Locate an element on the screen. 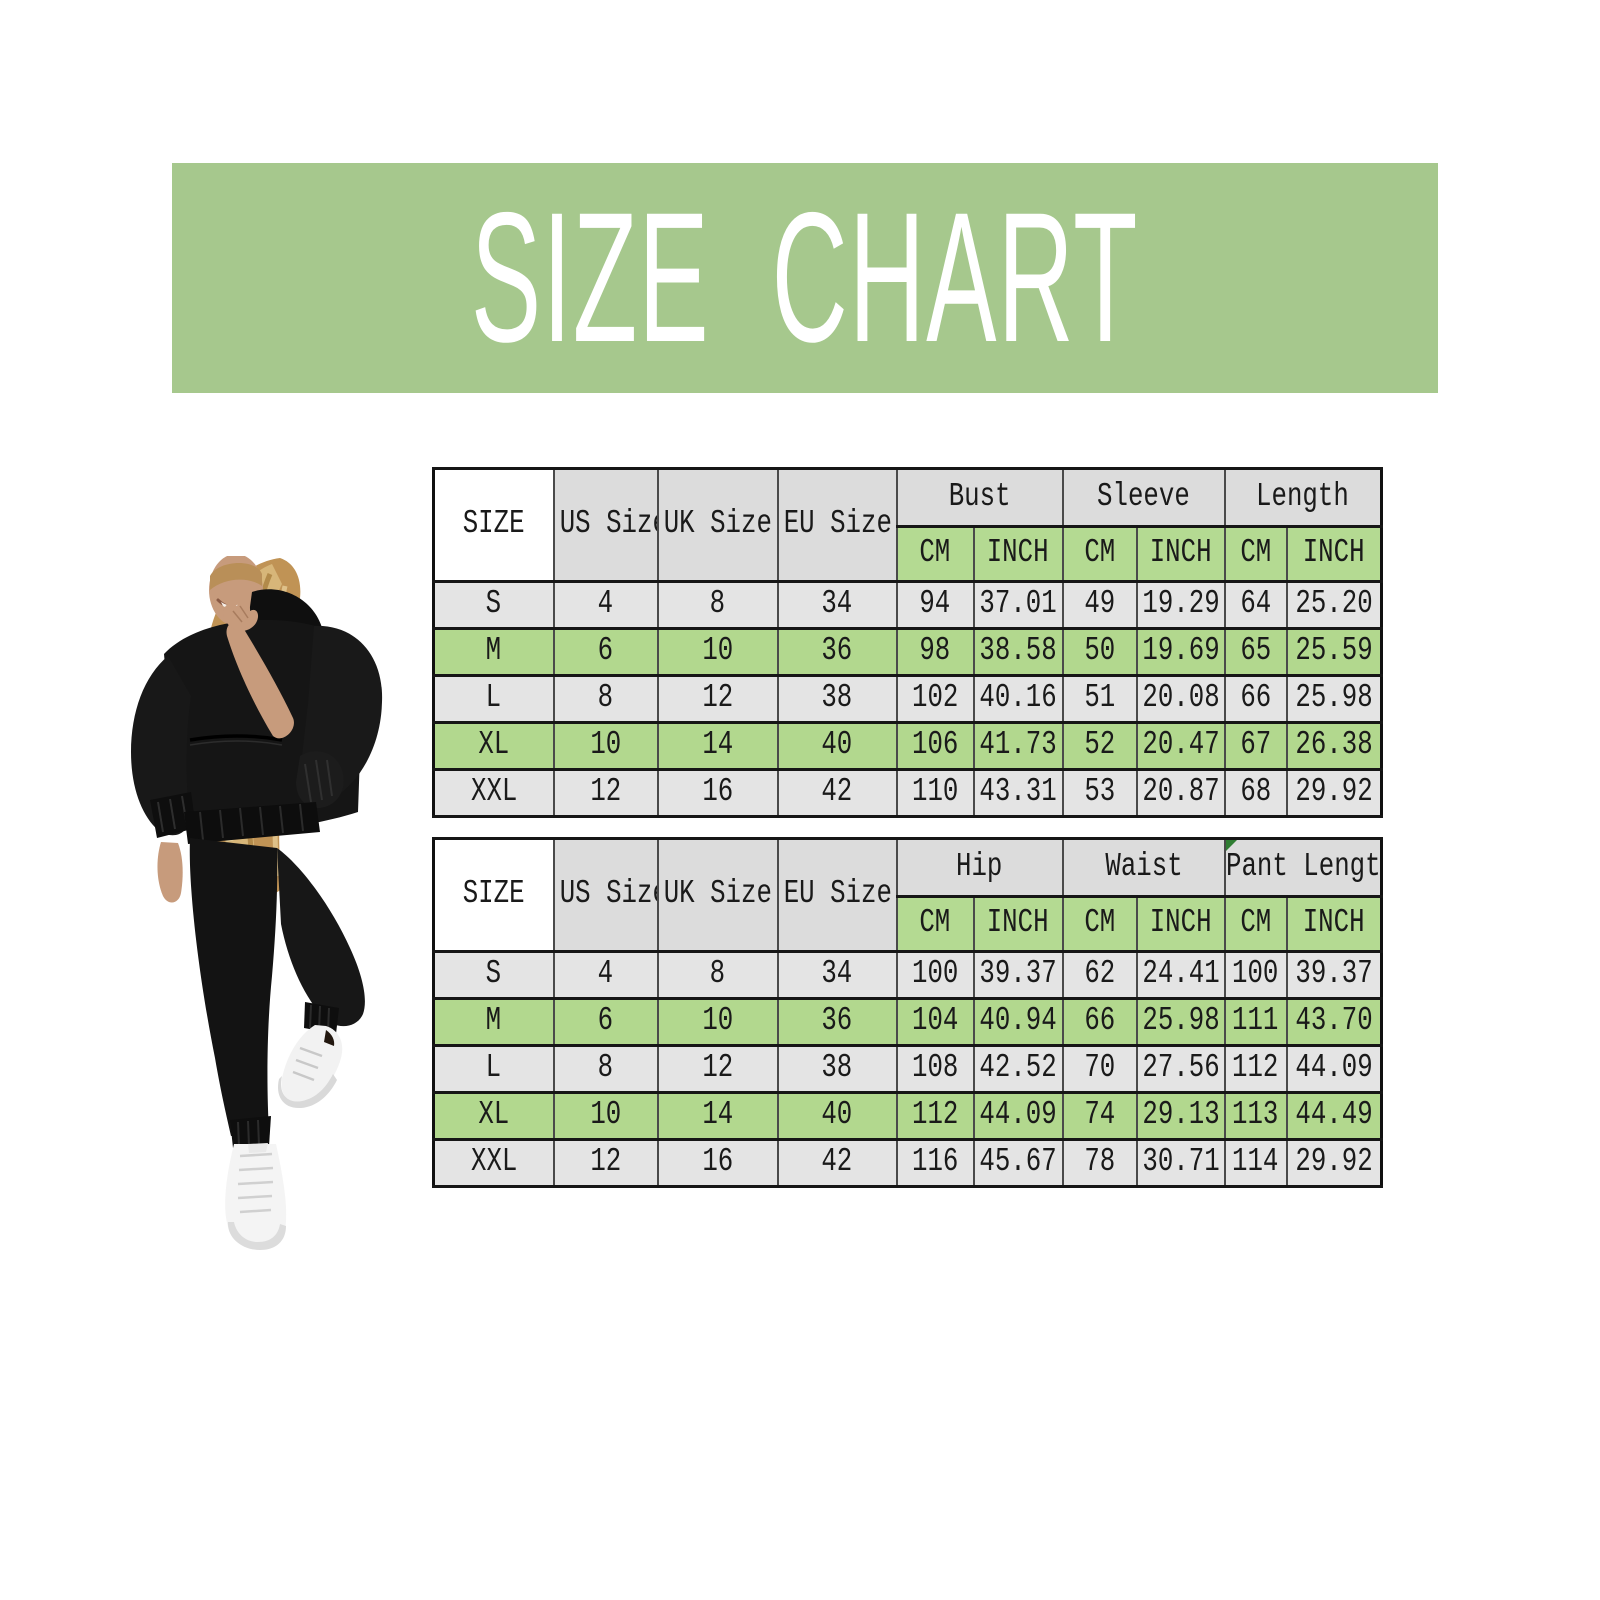  size-label-cell: XL is located at coordinates (493, 746).